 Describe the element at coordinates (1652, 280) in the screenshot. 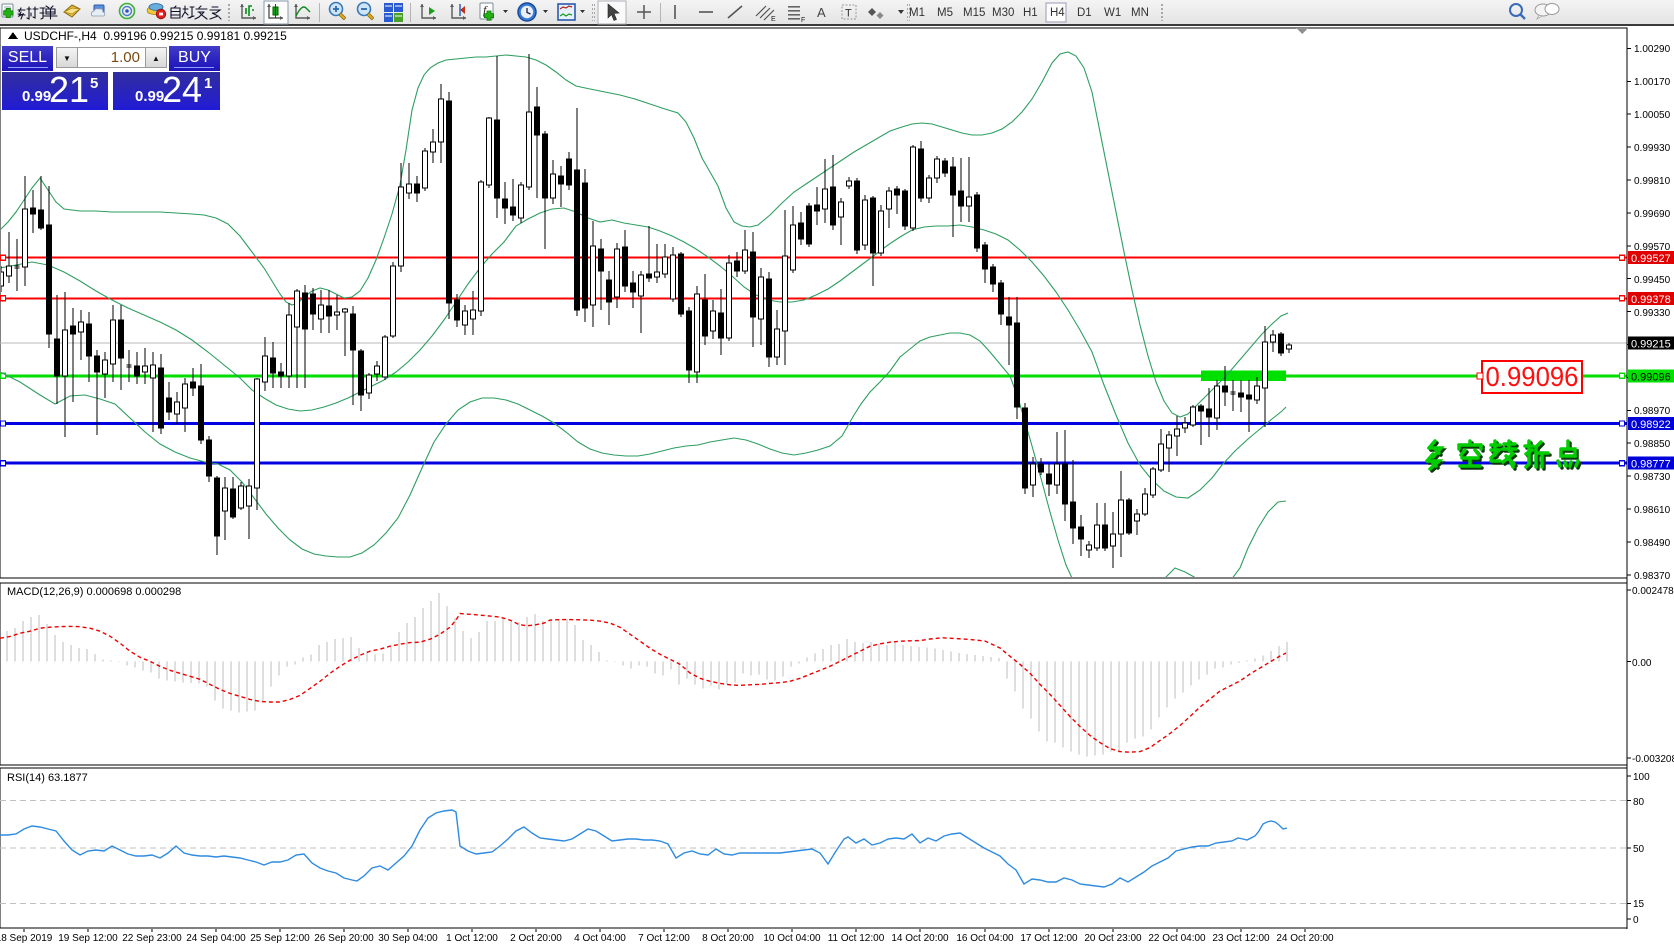

I see `svg-text: 0.99450` at that location.